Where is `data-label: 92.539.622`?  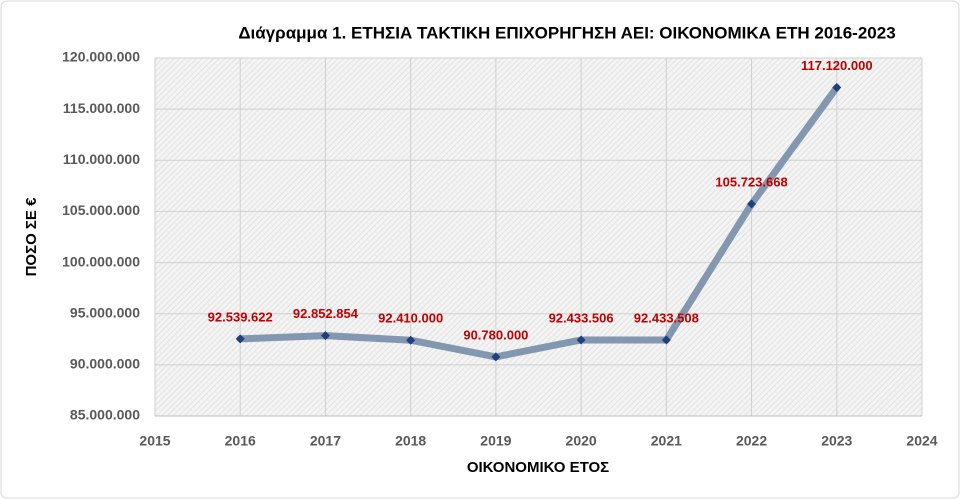 data-label: 92.539.622 is located at coordinates (240, 316).